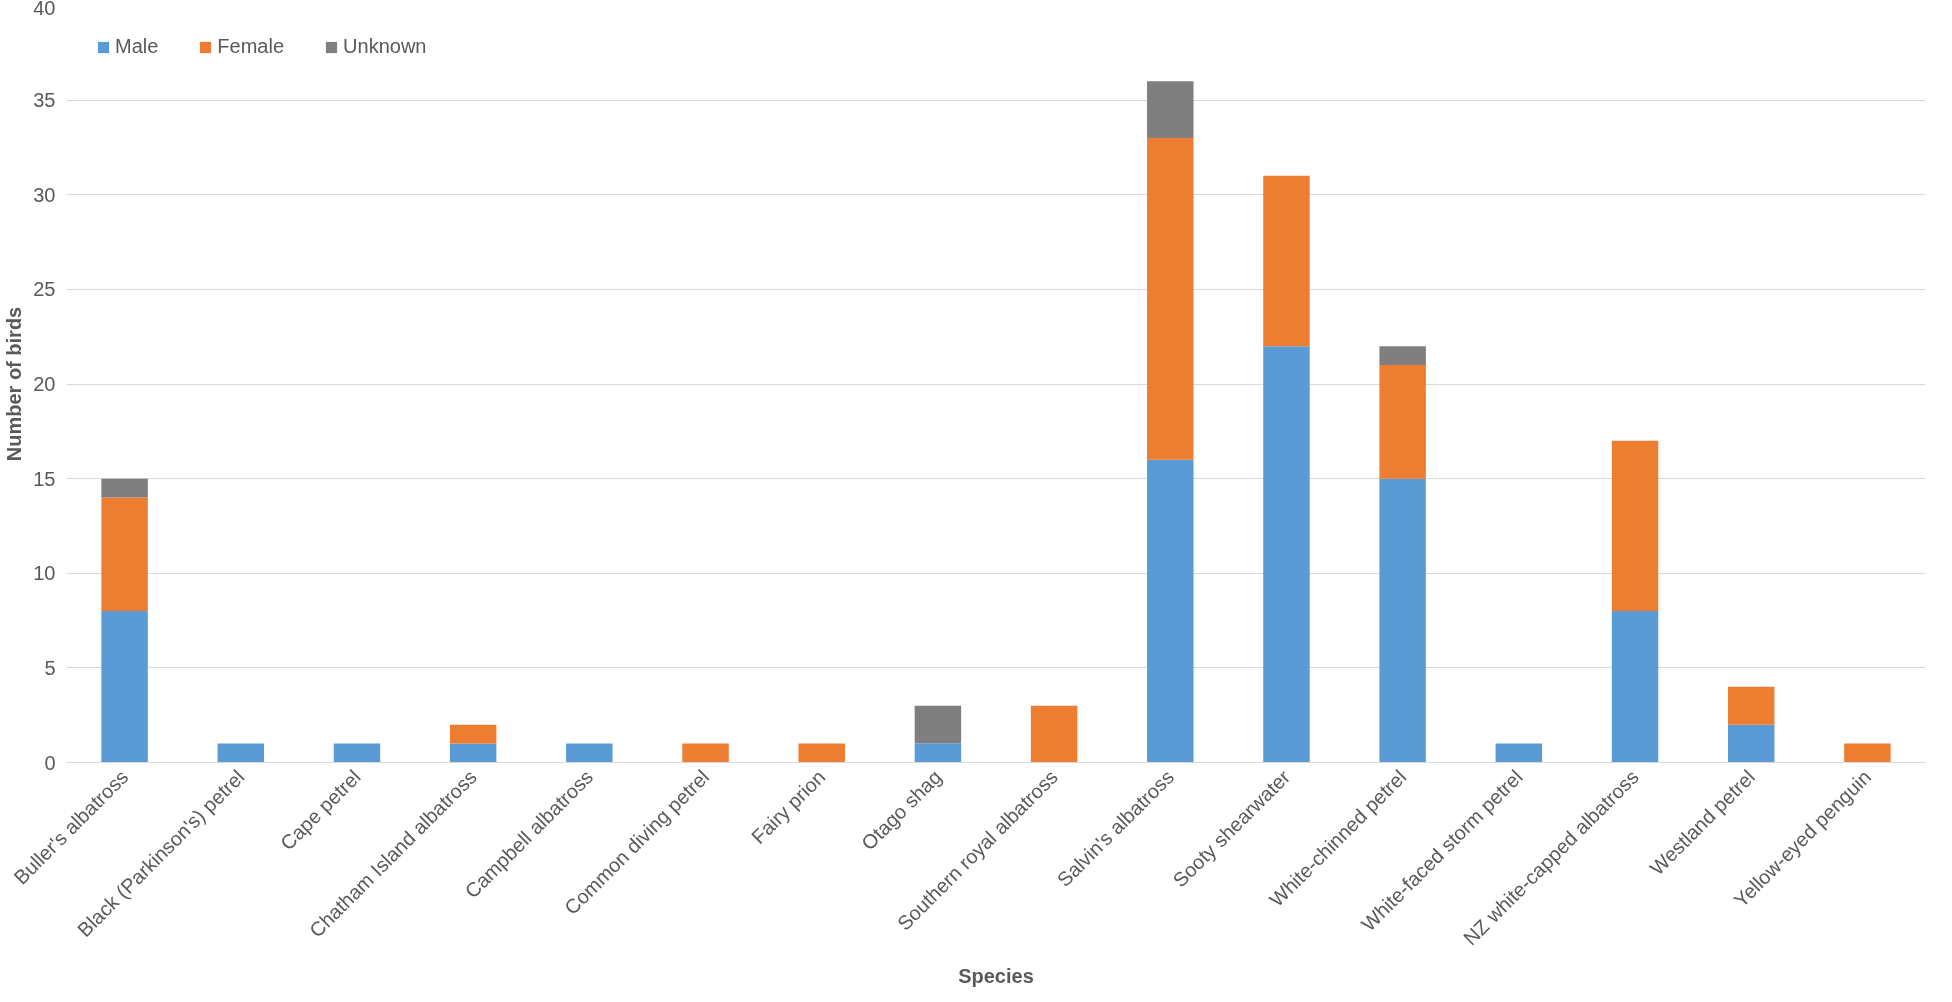 This screenshot has width=1952, height=1002. What do you see at coordinates (137, 46) in the screenshot?
I see `legend-label: Male` at bounding box center [137, 46].